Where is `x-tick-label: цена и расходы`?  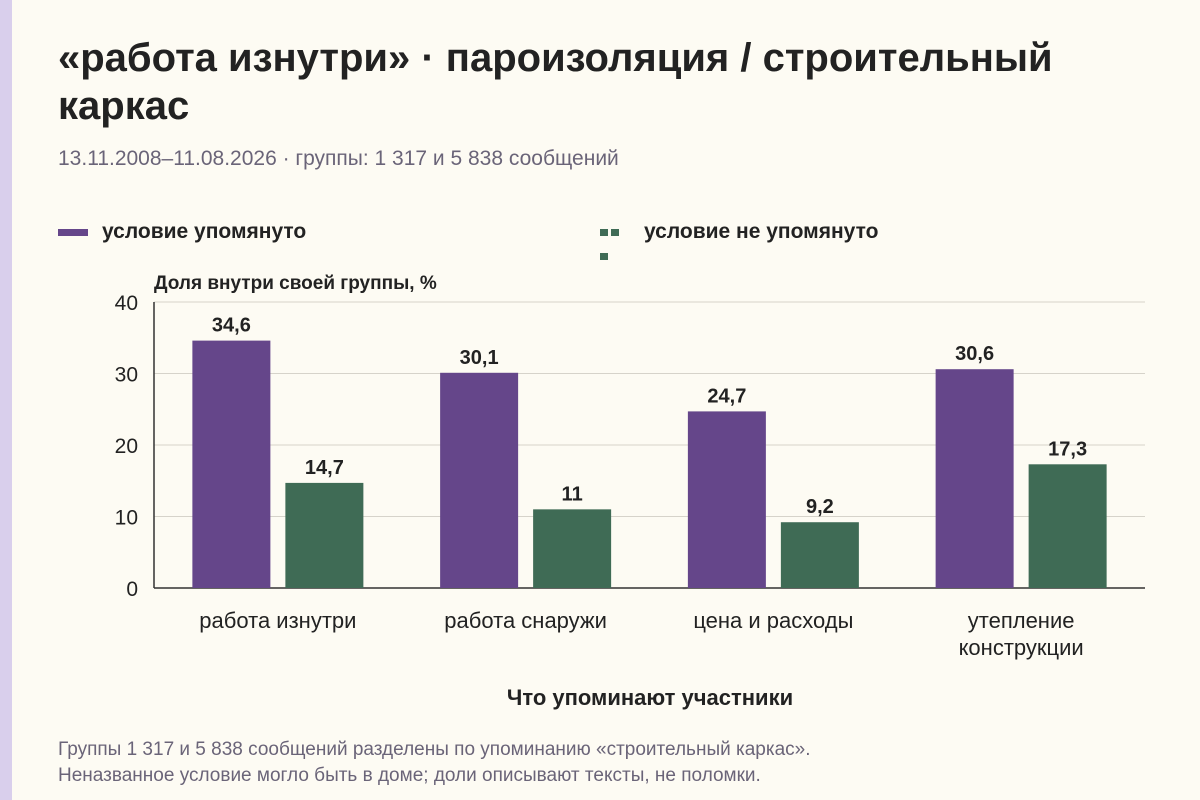 x-tick-label: цена и расходы is located at coordinates (773, 620).